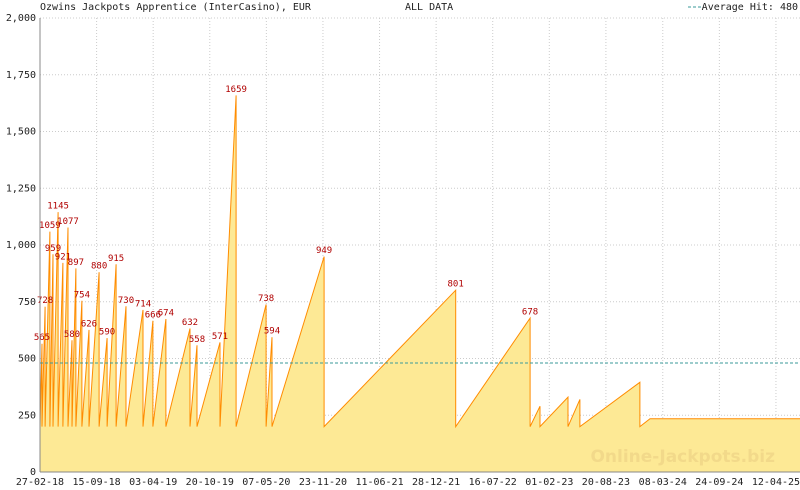 Image resolution: width=800 pixels, height=490 pixels. Describe the element at coordinates (33, 472) in the screenshot. I see `y-tick-label: 0` at that location.